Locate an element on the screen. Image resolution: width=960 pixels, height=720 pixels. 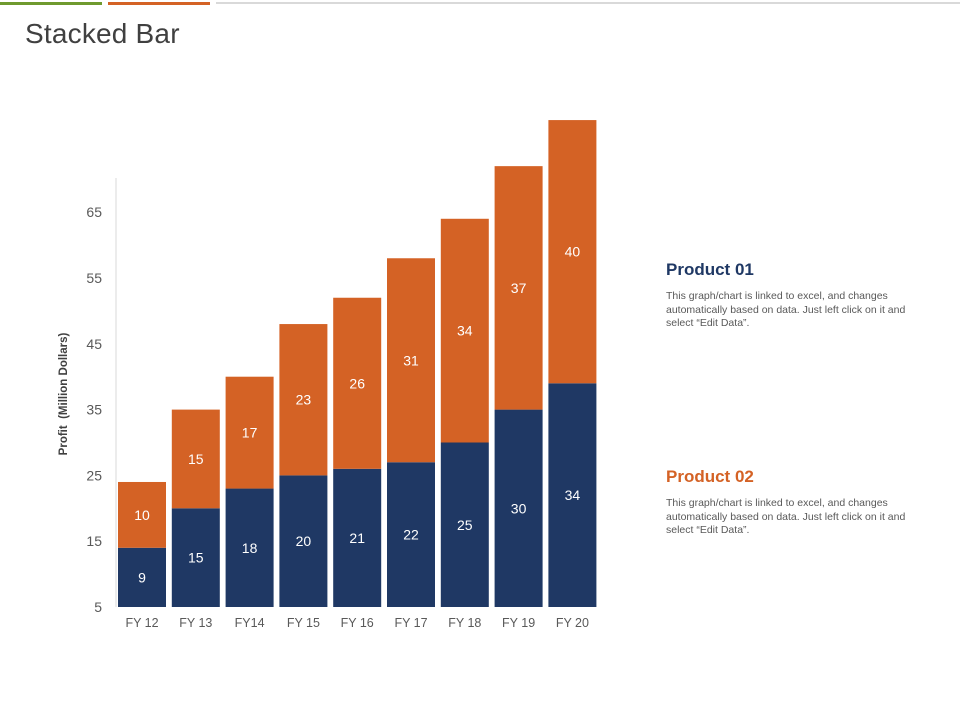
x-tick-label: FY 19 is located at coordinates (518, 623).